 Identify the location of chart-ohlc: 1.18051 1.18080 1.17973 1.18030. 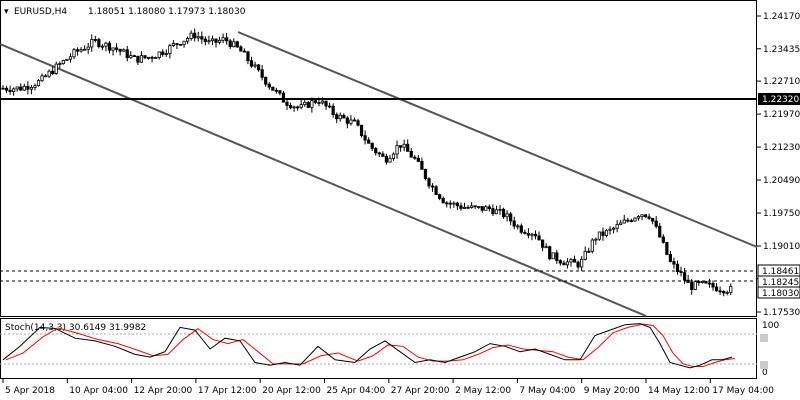
(167, 12).